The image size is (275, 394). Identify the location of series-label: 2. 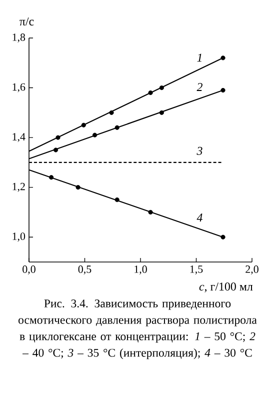
(199, 87).